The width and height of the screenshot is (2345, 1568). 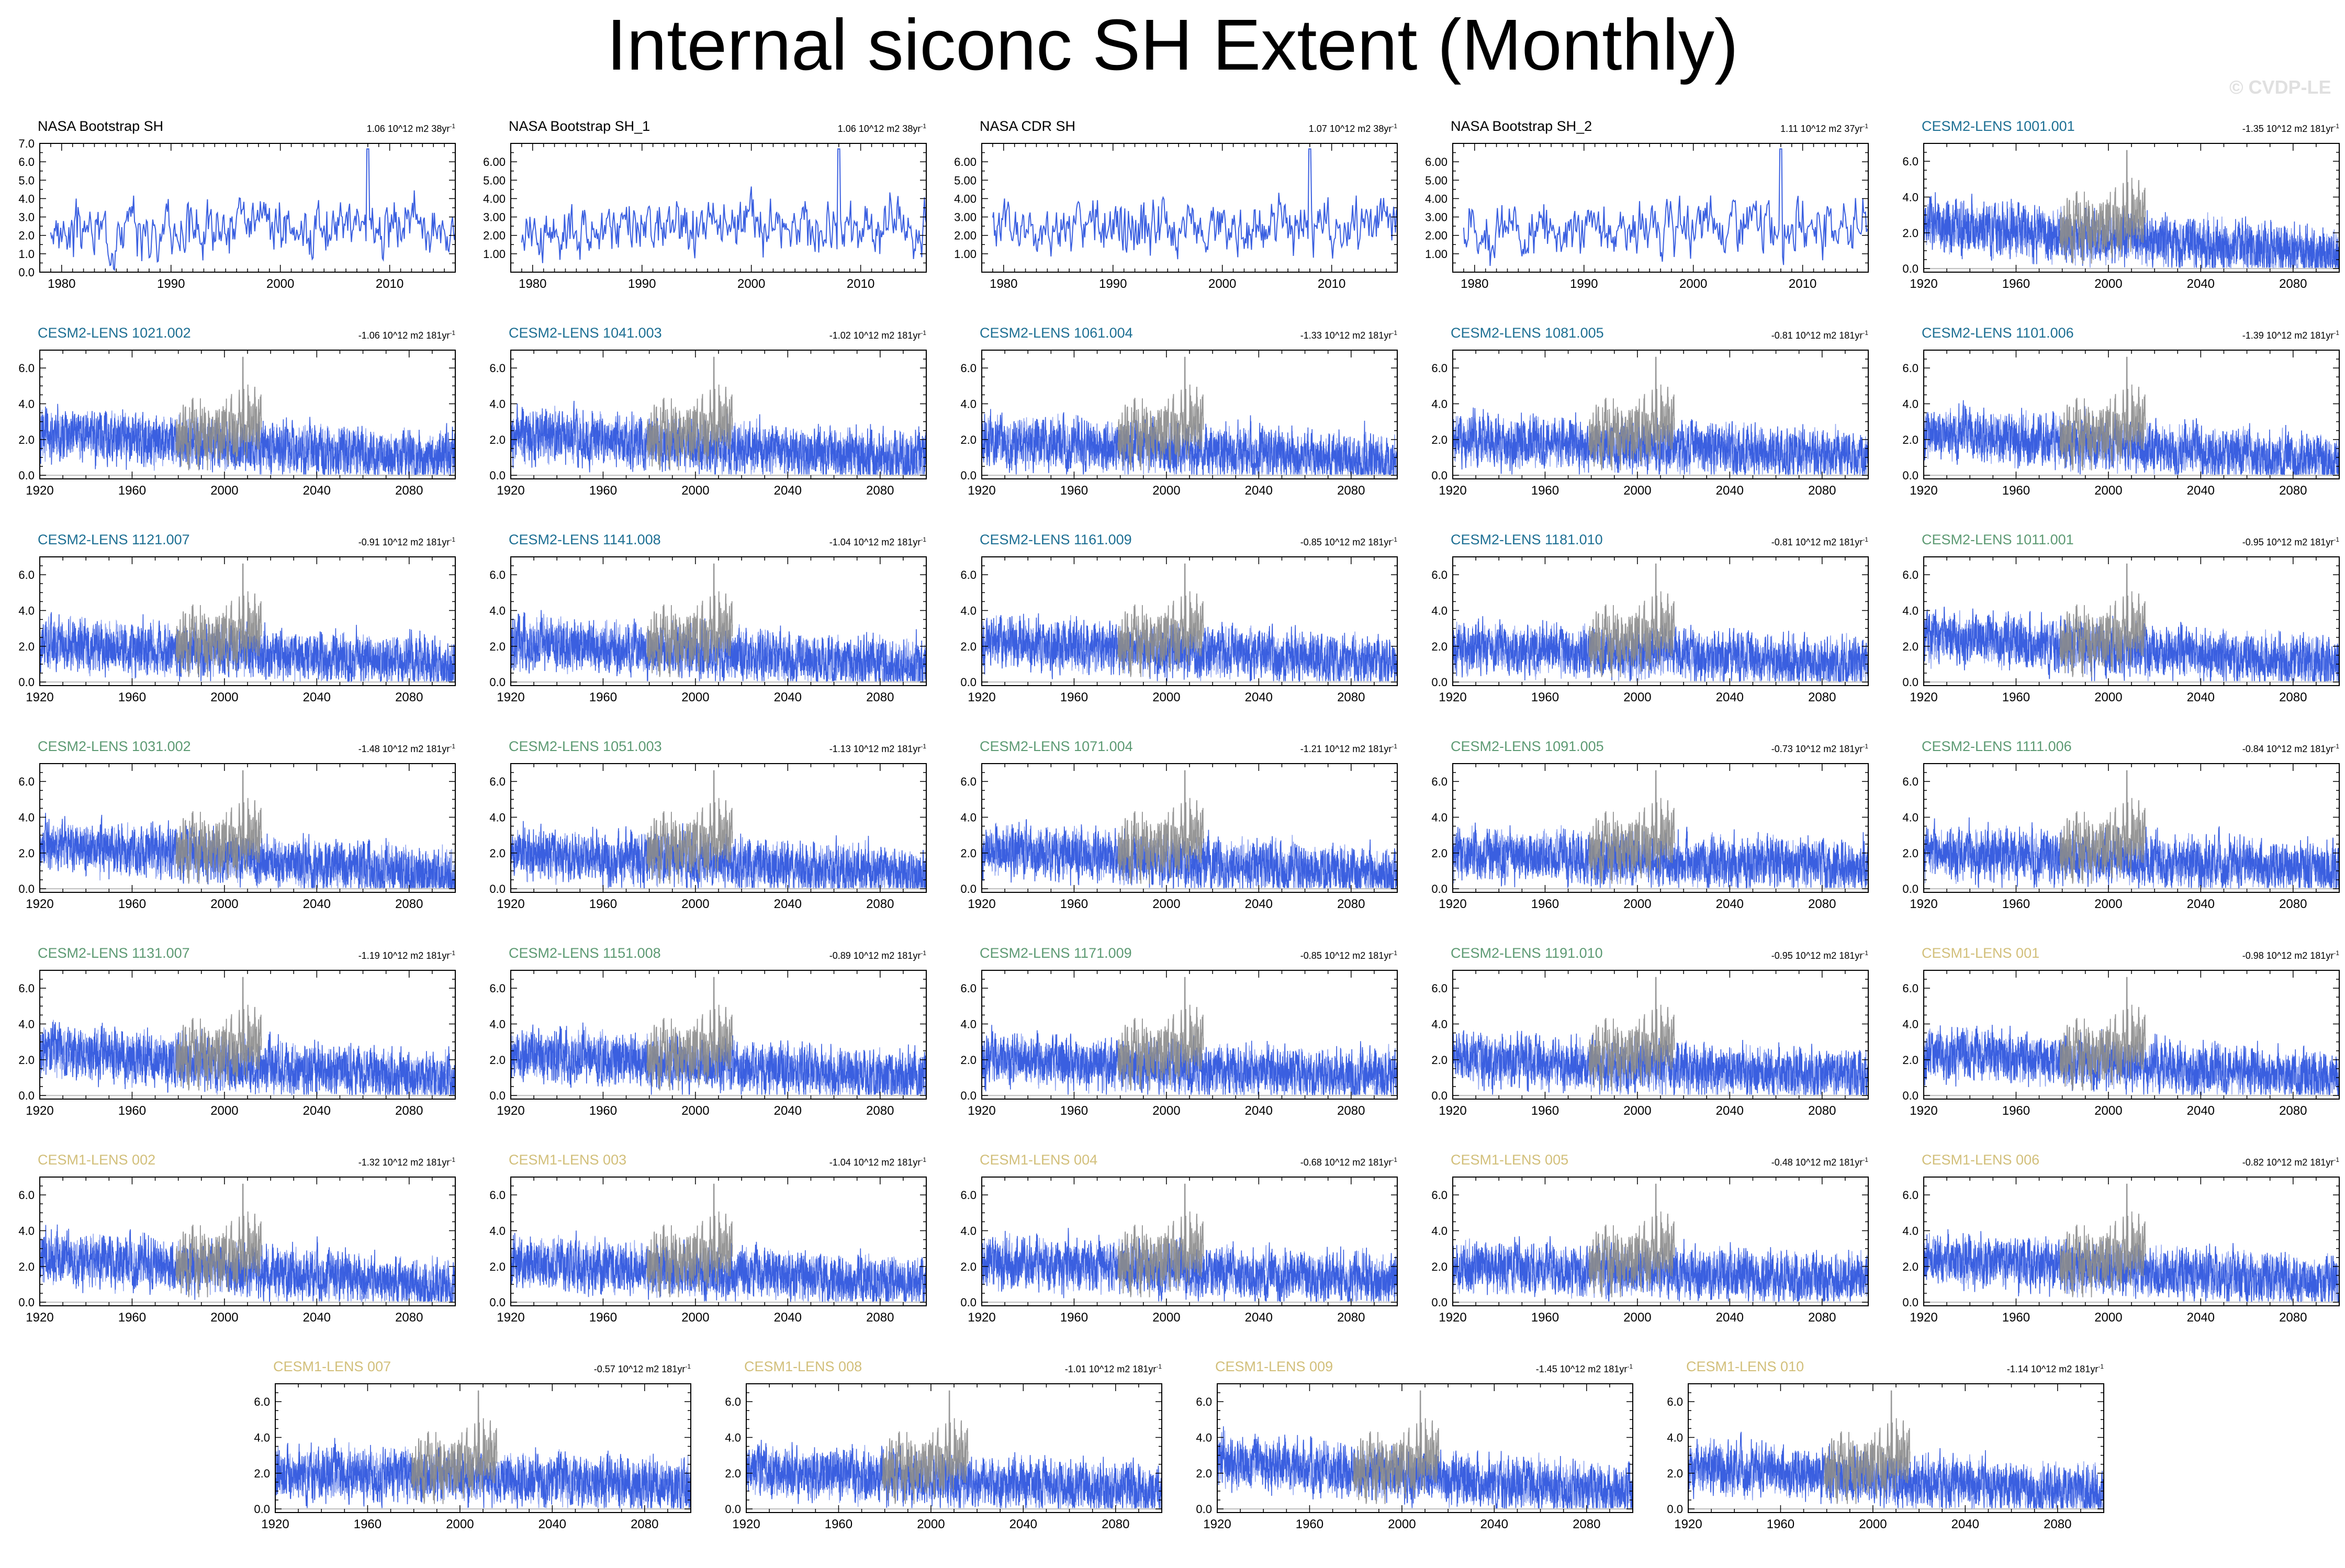 I want to click on panel-trend: -0.91 10^12 m2 181yr-1, so click(x=406, y=542).